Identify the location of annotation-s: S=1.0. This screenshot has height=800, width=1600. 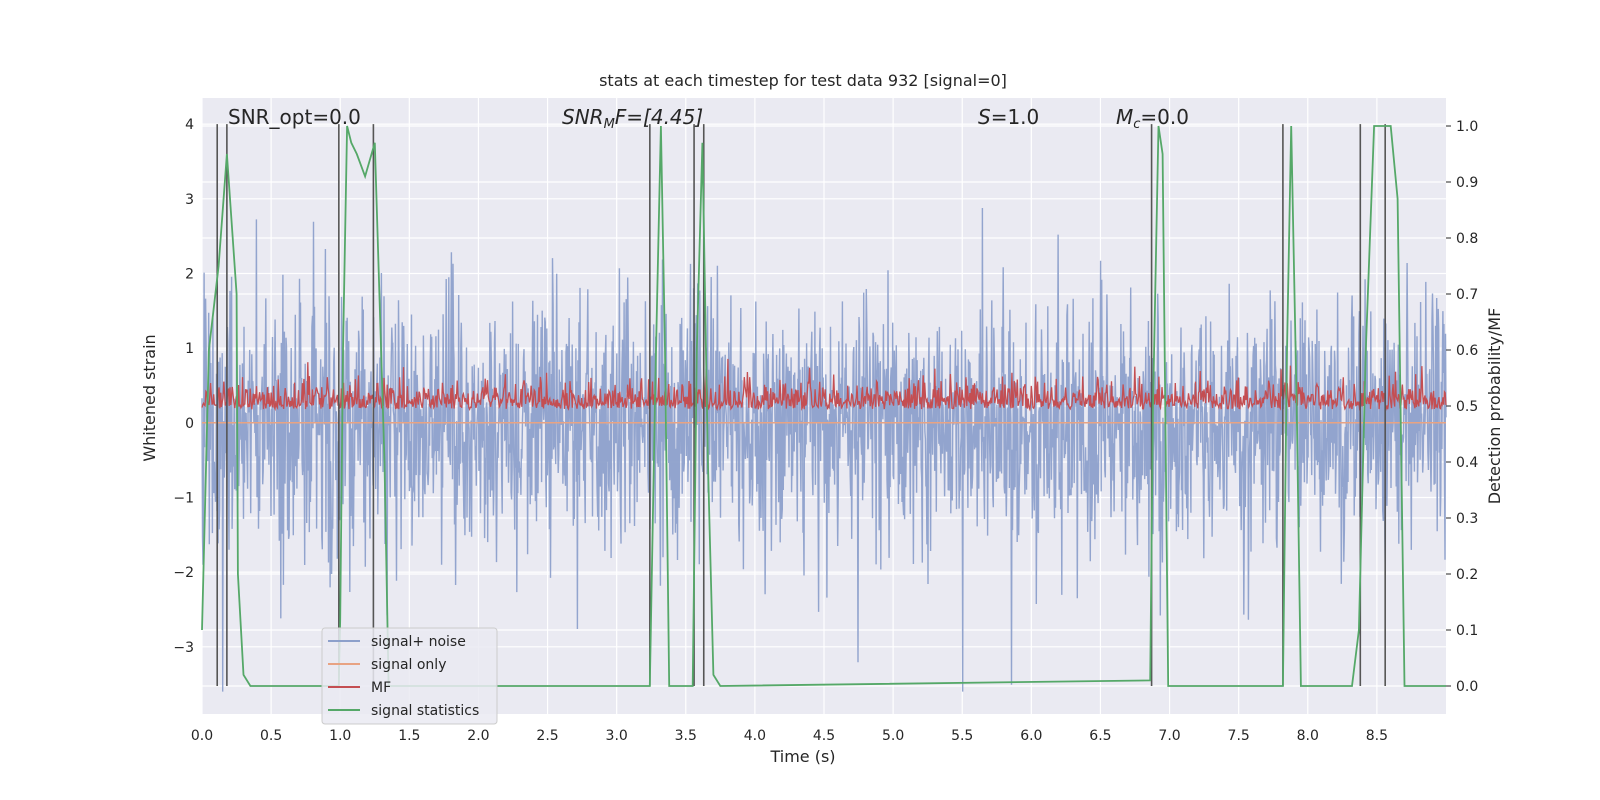
(1008, 117).